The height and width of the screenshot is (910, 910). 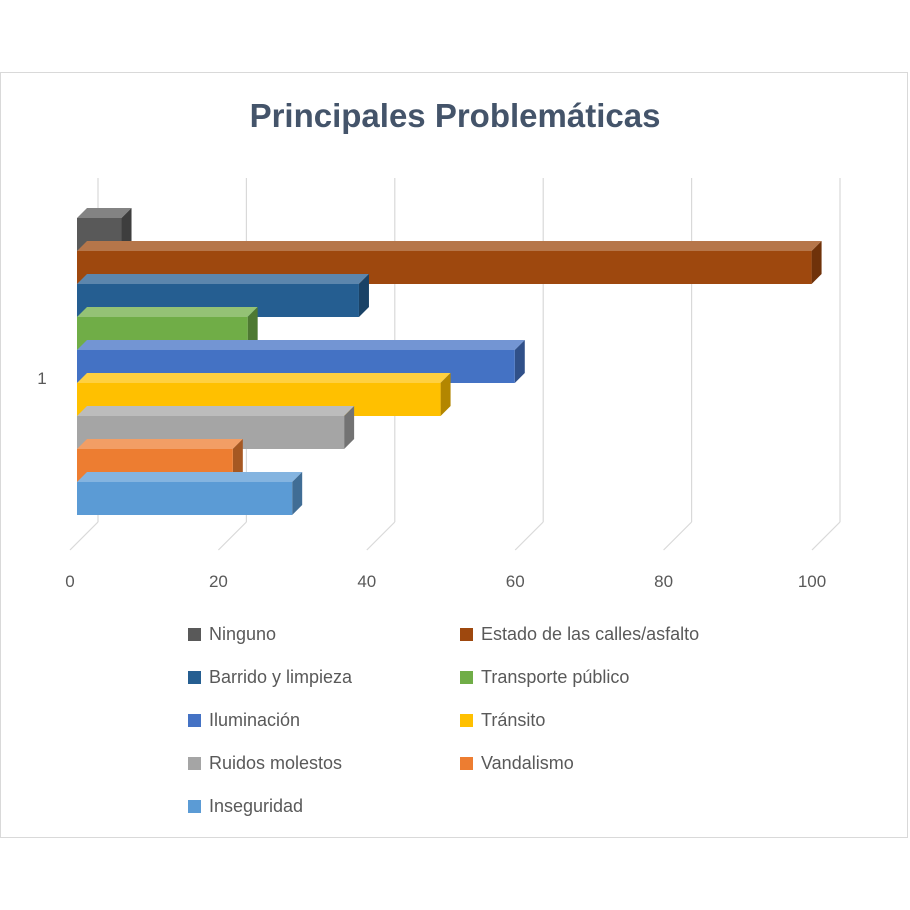 What do you see at coordinates (515, 581) in the screenshot?
I see `x-tick-label: 60` at bounding box center [515, 581].